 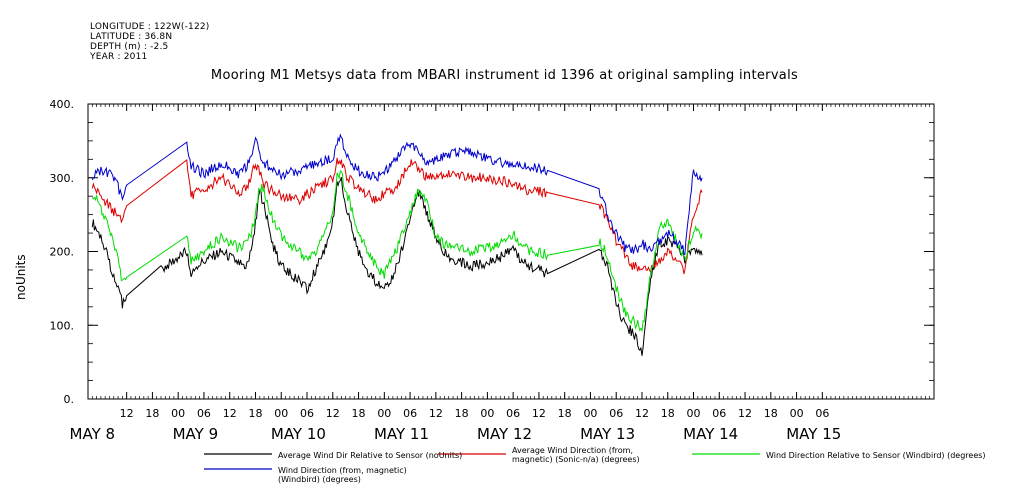 What do you see at coordinates (196, 434) in the screenshot?
I see `x-day-tick-label: MAY 9` at bounding box center [196, 434].